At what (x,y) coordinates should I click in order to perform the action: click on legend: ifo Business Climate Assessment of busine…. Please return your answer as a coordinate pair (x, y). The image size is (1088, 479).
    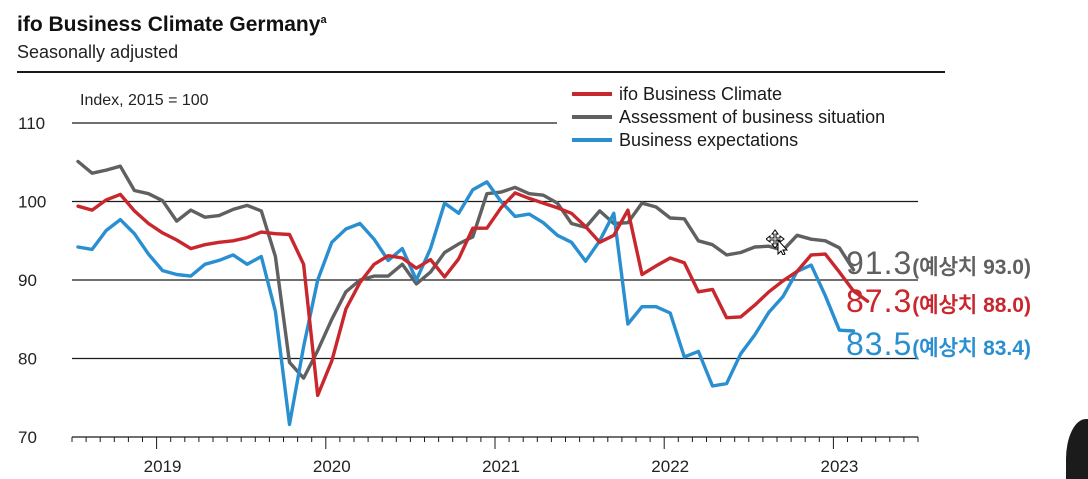
    Looking at the image, I should click on (728, 117).